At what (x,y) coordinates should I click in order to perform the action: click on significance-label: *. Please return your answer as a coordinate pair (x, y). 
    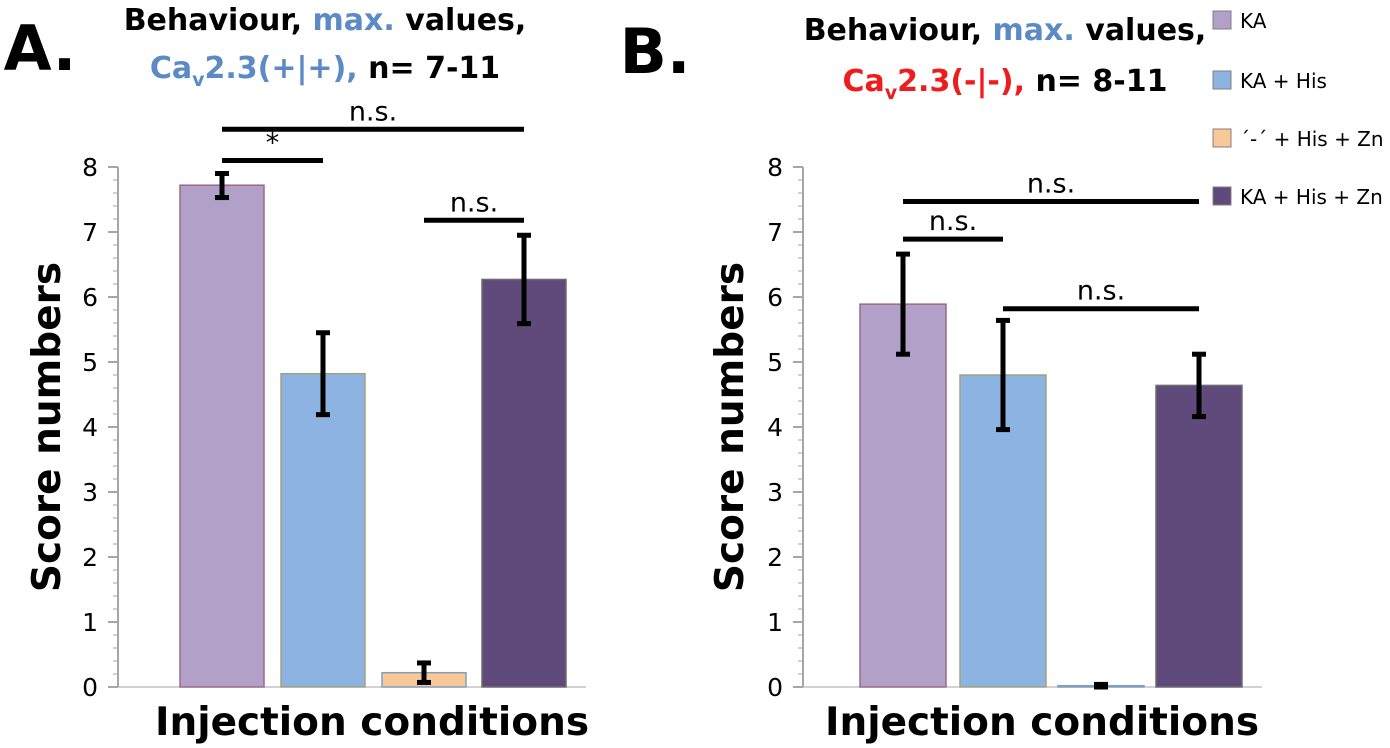
    Looking at the image, I should click on (273, 143).